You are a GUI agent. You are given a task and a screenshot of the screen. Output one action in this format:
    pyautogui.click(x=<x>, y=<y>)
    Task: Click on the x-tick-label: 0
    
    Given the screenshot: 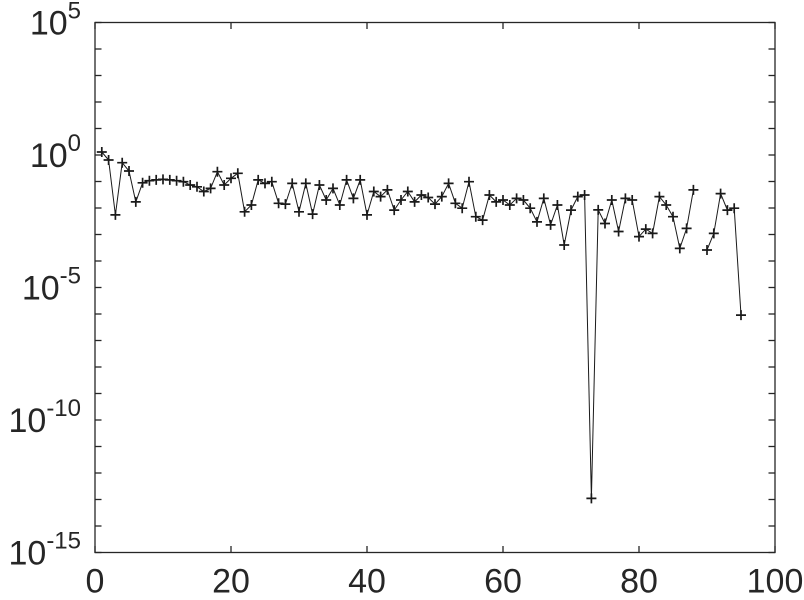 What is the action you would take?
    pyautogui.click(x=95, y=581)
    